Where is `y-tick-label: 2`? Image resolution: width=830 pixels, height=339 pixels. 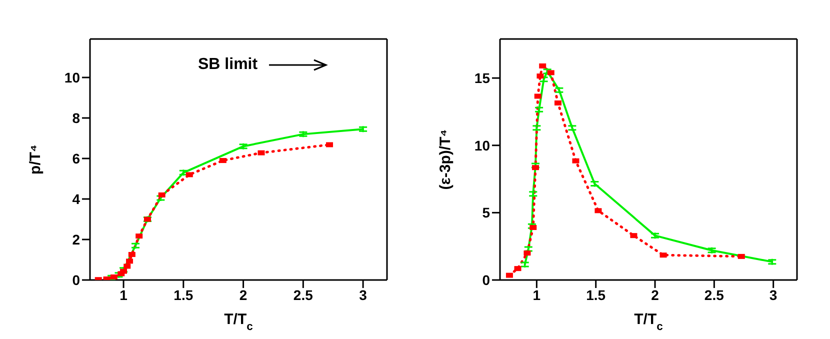 y-tick-label: 2 is located at coordinates (76, 239).